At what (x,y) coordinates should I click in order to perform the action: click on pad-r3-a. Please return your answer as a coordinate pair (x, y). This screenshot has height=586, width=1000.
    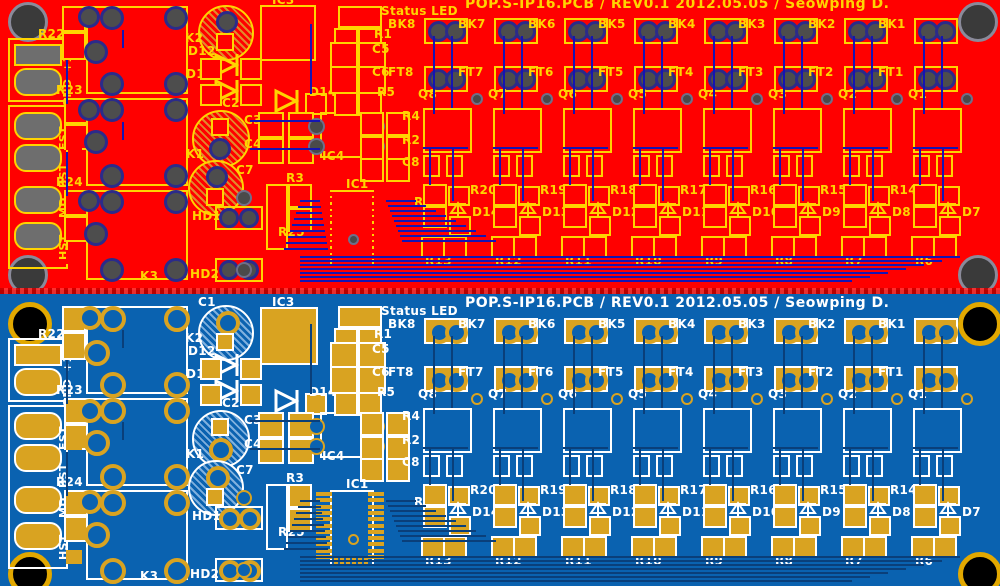
    Looking at the image, I should click on (300, 496).